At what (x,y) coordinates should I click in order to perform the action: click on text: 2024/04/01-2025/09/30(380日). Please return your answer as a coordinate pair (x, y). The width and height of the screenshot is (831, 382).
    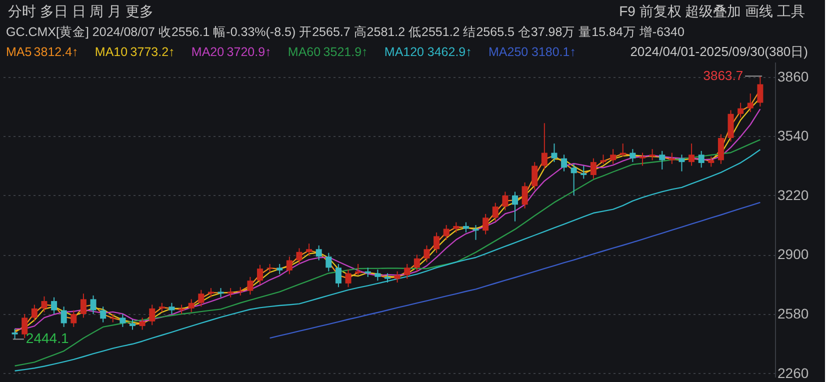
    Looking at the image, I should click on (719, 51).